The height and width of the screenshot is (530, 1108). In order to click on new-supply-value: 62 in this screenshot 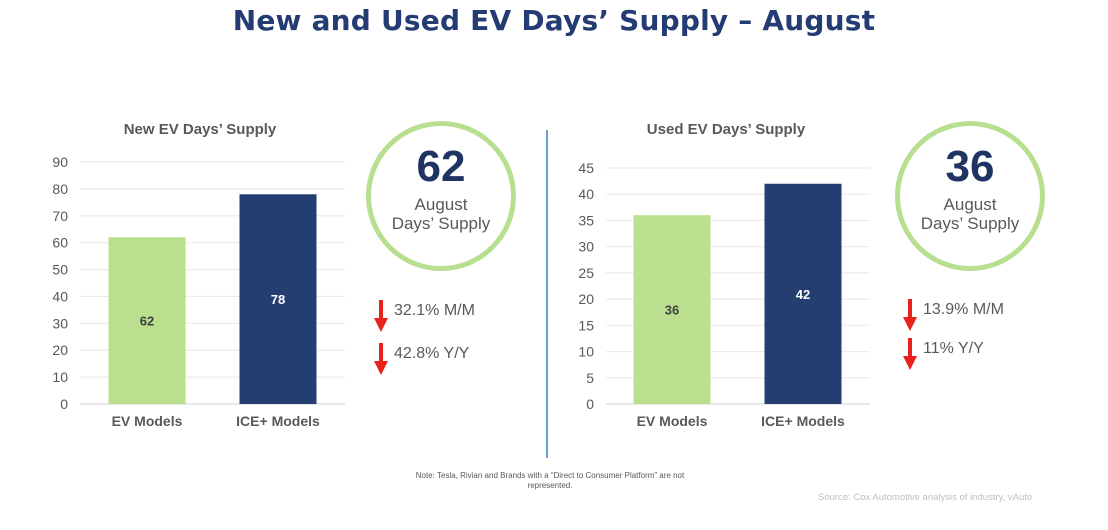, I will do `click(441, 166)`.